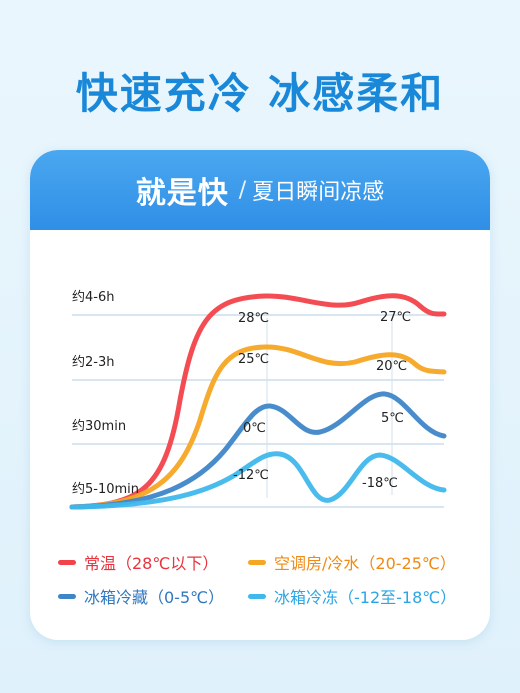 This screenshot has width=520, height=693. What do you see at coordinates (154, 597) in the screenshot?
I see `legend-label: 冰箱冷藏（0-5℃）` at bounding box center [154, 597].